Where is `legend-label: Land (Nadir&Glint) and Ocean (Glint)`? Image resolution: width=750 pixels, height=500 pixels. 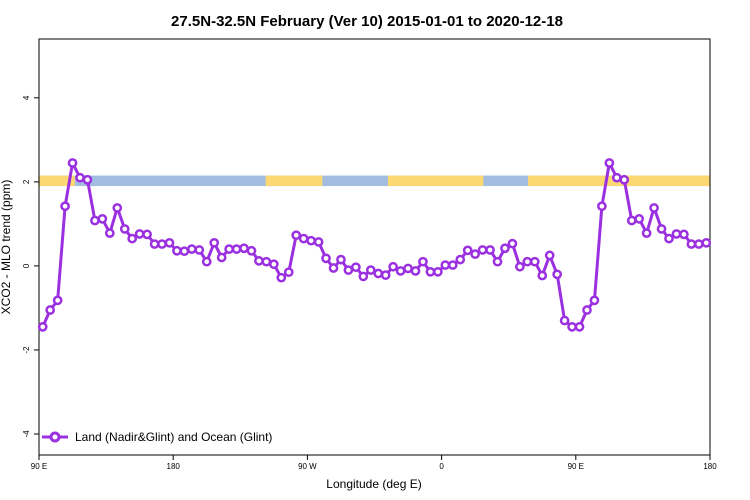 legend-label: Land (Nadir&Glint) and Ocean (Glint) is located at coordinates (173, 437).